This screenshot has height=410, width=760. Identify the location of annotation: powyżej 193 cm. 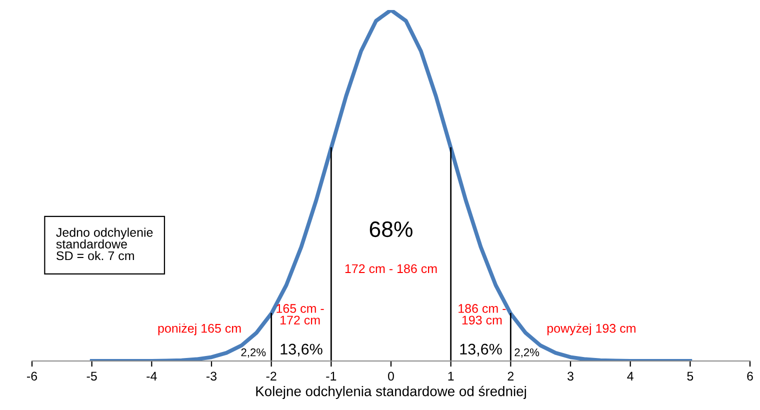
(591, 330).